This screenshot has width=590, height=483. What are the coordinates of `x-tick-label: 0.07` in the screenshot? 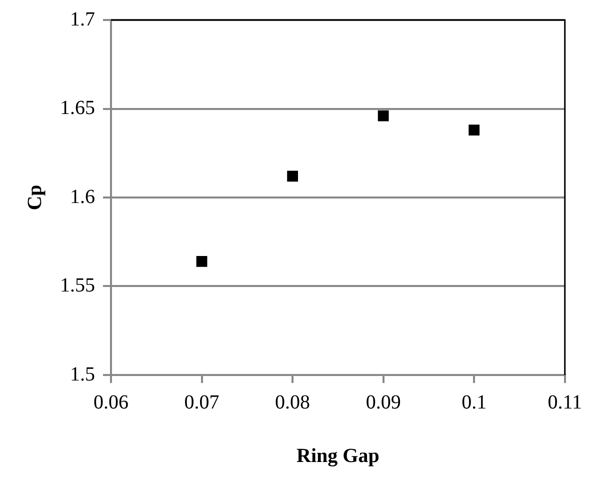 It's located at (202, 402).